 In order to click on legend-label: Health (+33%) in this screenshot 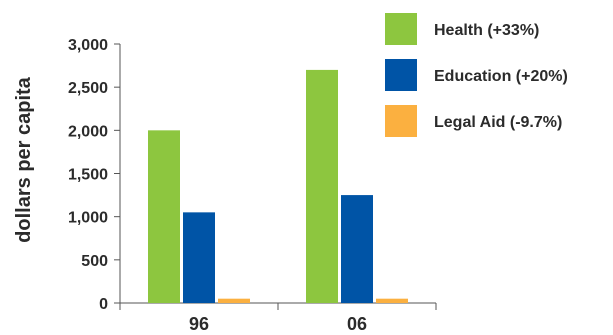, I will do `click(486, 30)`.